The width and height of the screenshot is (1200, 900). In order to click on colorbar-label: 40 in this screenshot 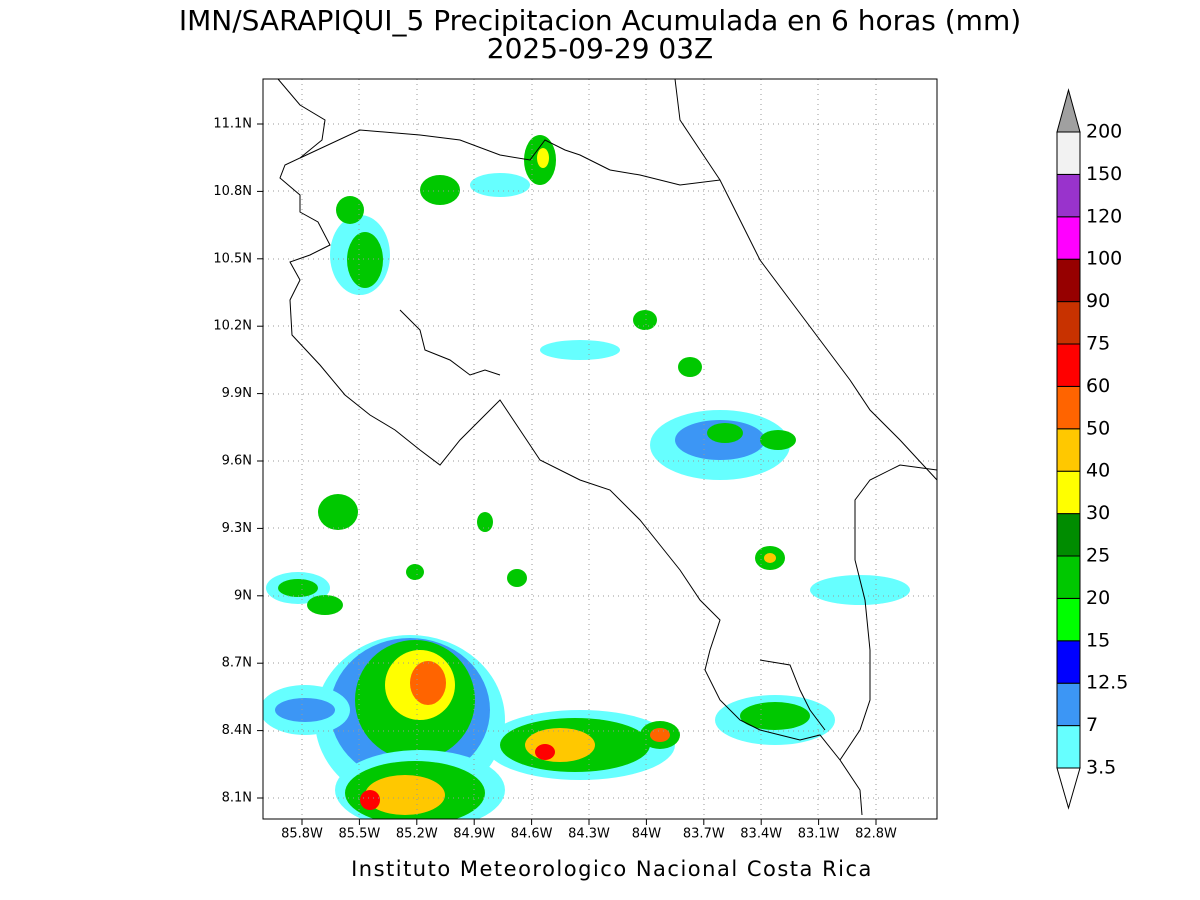, I will do `click(1098, 471)`.